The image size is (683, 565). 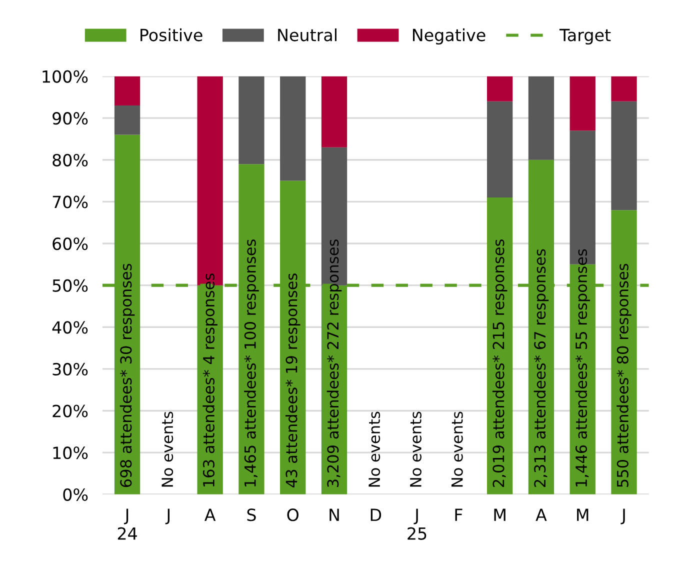 What do you see at coordinates (307, 35) in the screenshot?
I see `legend-label: Neutral` at bounding box center [307, 35].